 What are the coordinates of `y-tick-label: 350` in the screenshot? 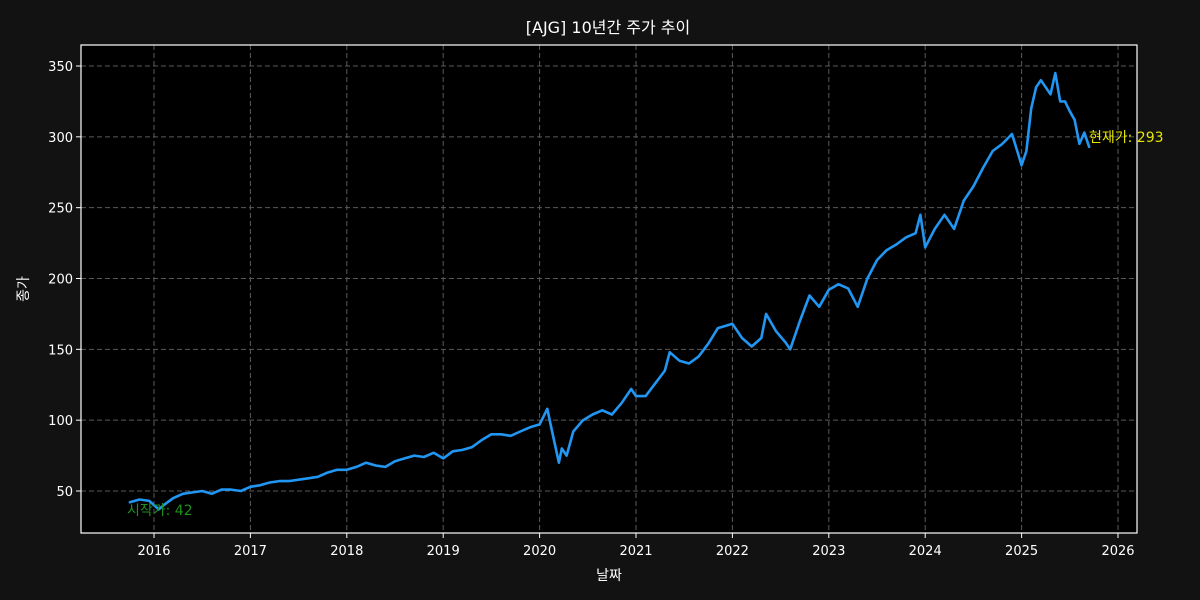 It's located at (60, 67).